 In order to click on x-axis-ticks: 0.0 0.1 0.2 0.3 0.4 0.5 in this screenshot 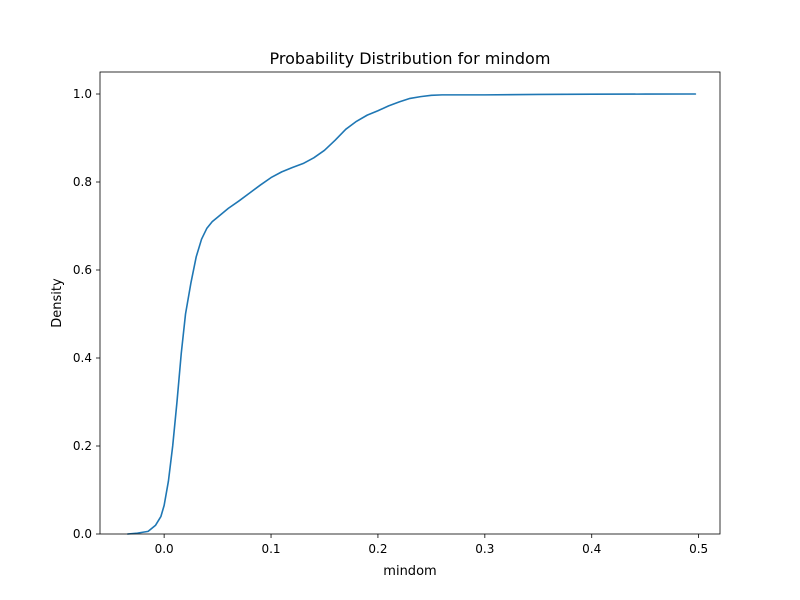, I will do `click(431, 545)`.